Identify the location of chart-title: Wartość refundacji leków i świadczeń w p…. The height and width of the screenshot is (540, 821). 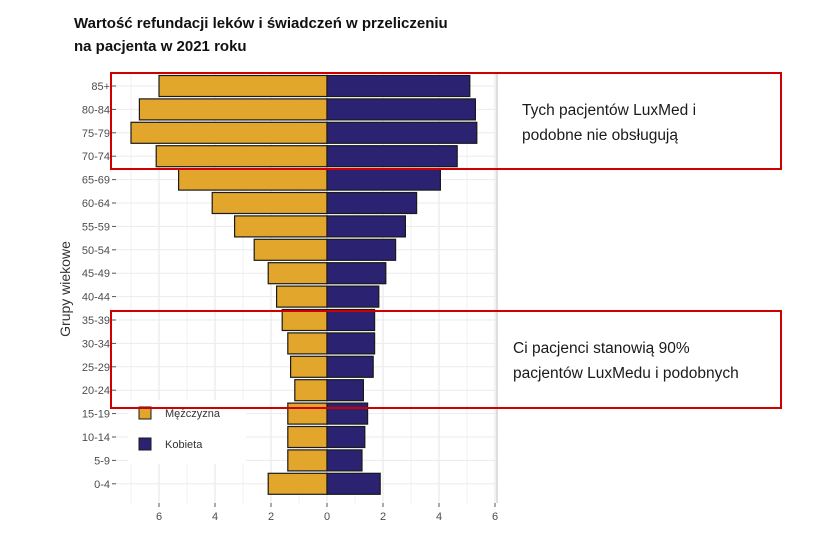
(261, 35).